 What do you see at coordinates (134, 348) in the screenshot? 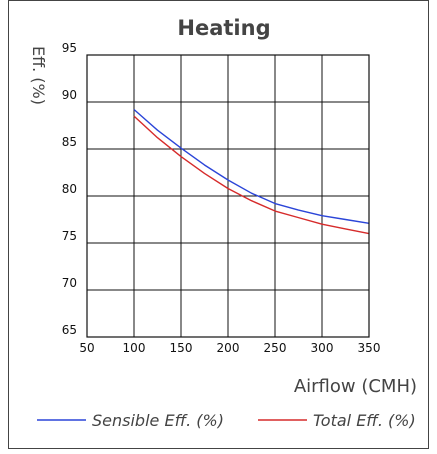
I see `x-tick-label: 100` at bounding box center [134, 348].